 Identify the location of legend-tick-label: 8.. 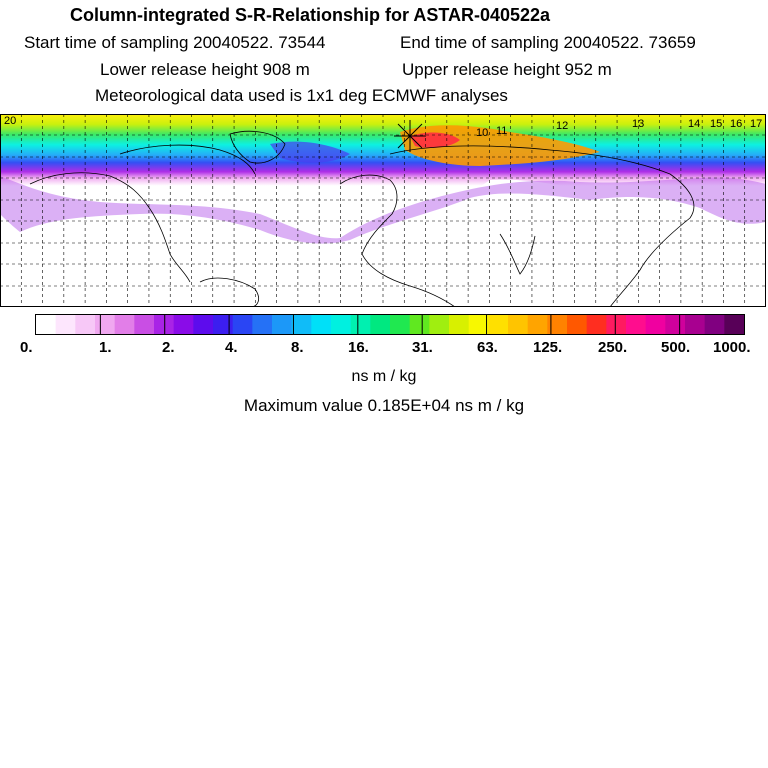
(297, 347).